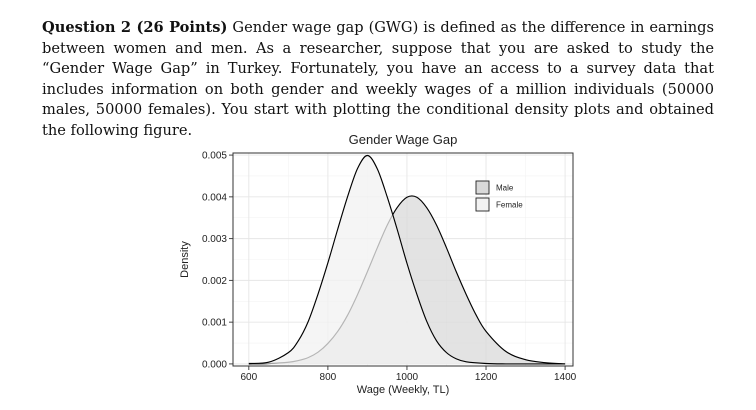 The image size is (756, 410). I want to click on x-tick-label: 1200, so click(486, 377).